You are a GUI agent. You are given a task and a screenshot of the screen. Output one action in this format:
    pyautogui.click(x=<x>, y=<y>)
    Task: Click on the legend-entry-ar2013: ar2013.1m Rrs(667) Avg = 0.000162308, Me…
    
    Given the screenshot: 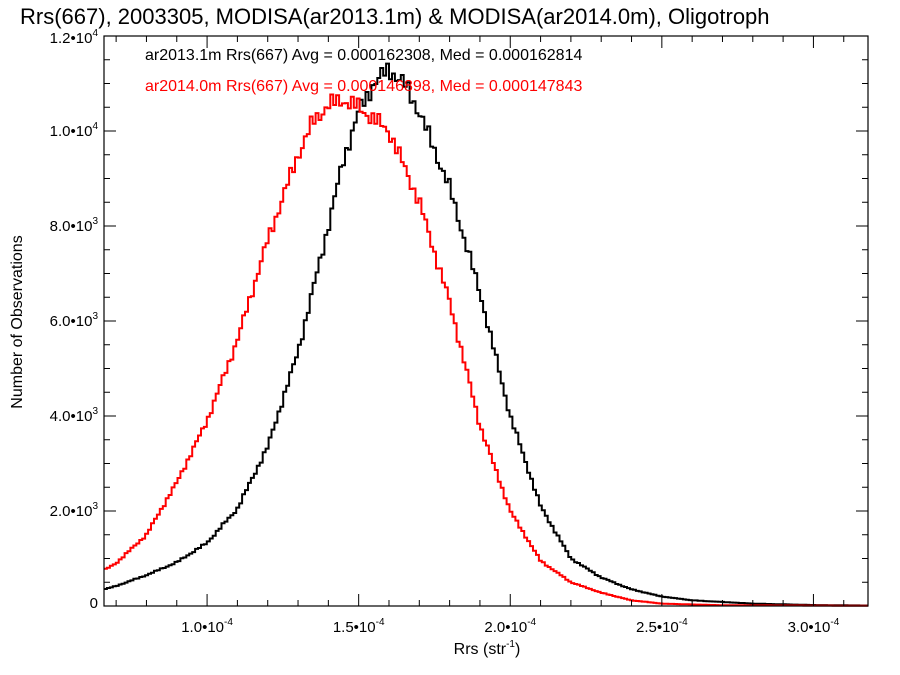 What is the action you would take?
    pyautogui.click(x=363, y=55)
    